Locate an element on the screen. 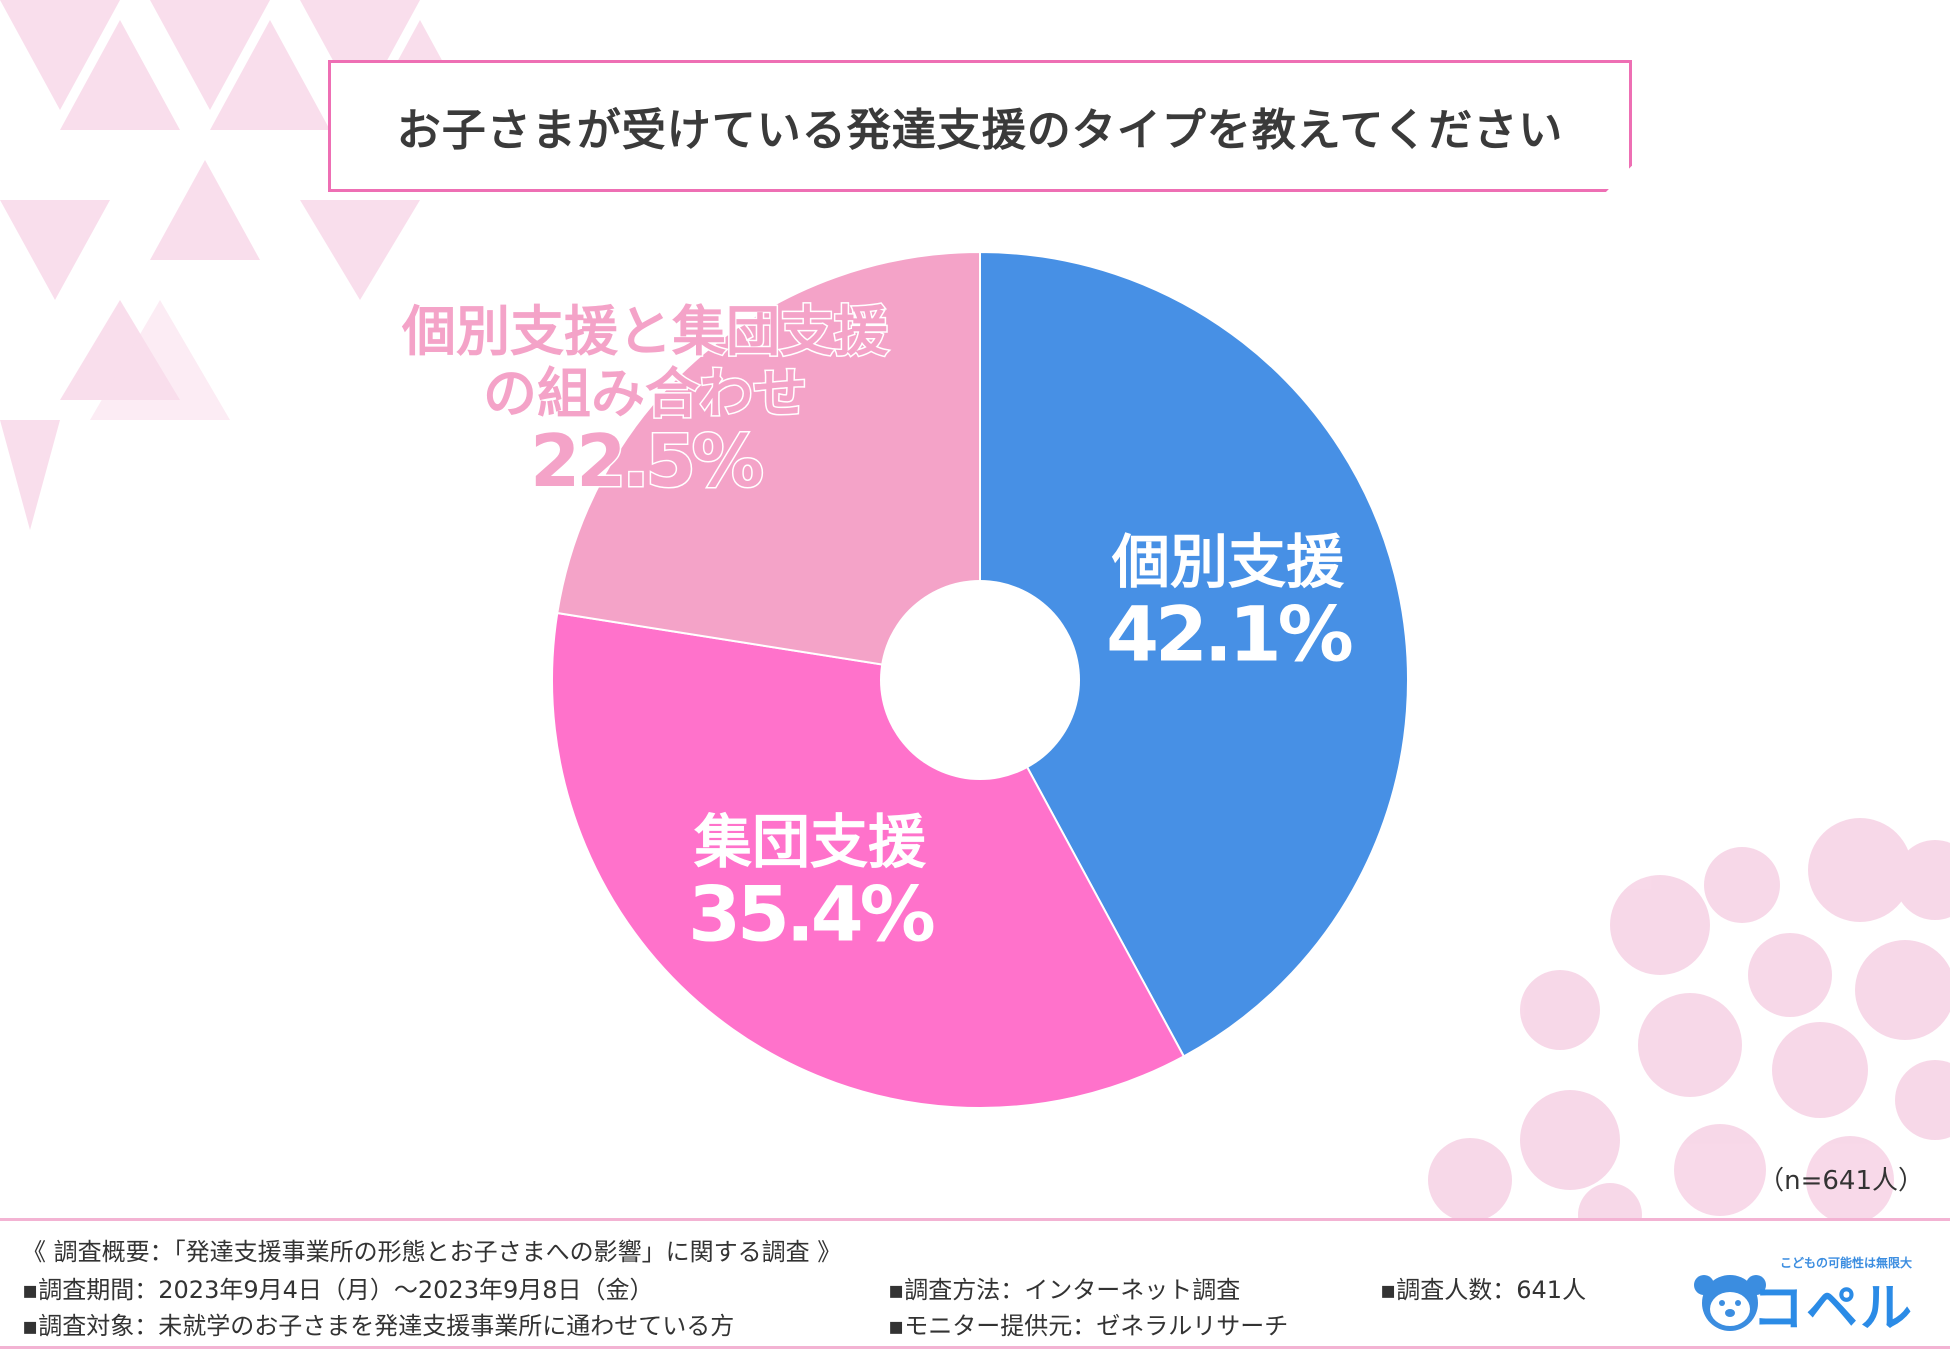 This screenshot has width=1950, height=1353. donut-hole is located at coordinates (980, 680).